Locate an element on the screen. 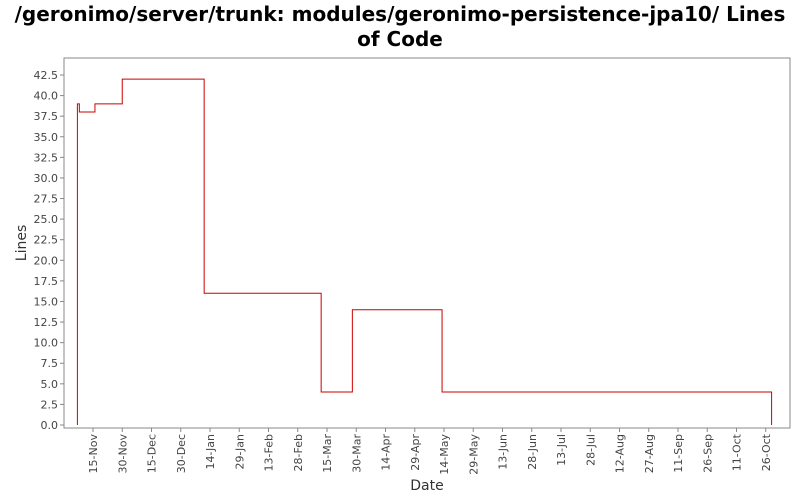 The width and height of the screenshot is (800, 500). x-tick-label: 29-May is located at coordinates (473, 454).